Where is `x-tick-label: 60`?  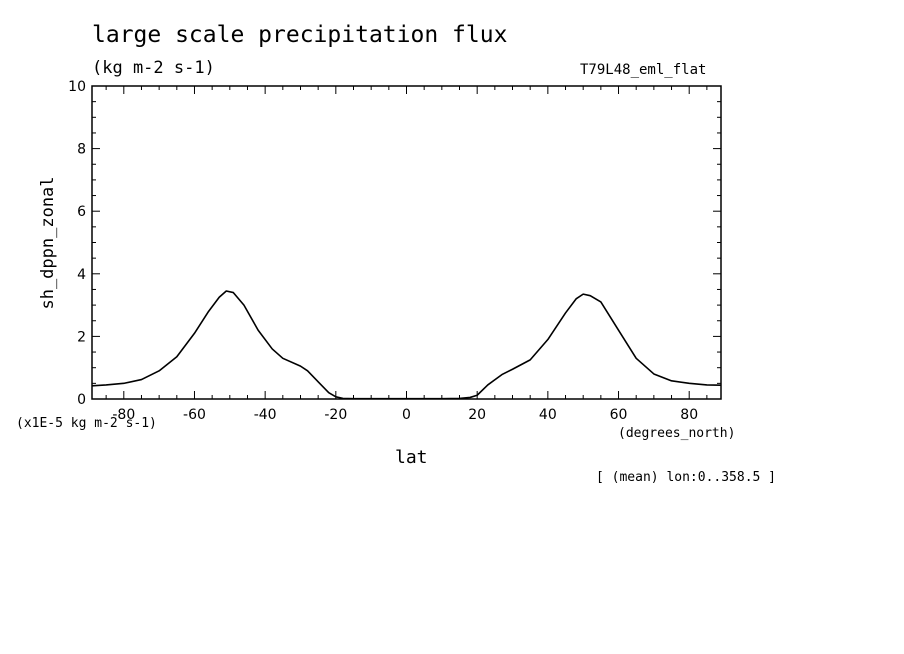
x-tick-label: 60 is located at coordinates (619, 415).